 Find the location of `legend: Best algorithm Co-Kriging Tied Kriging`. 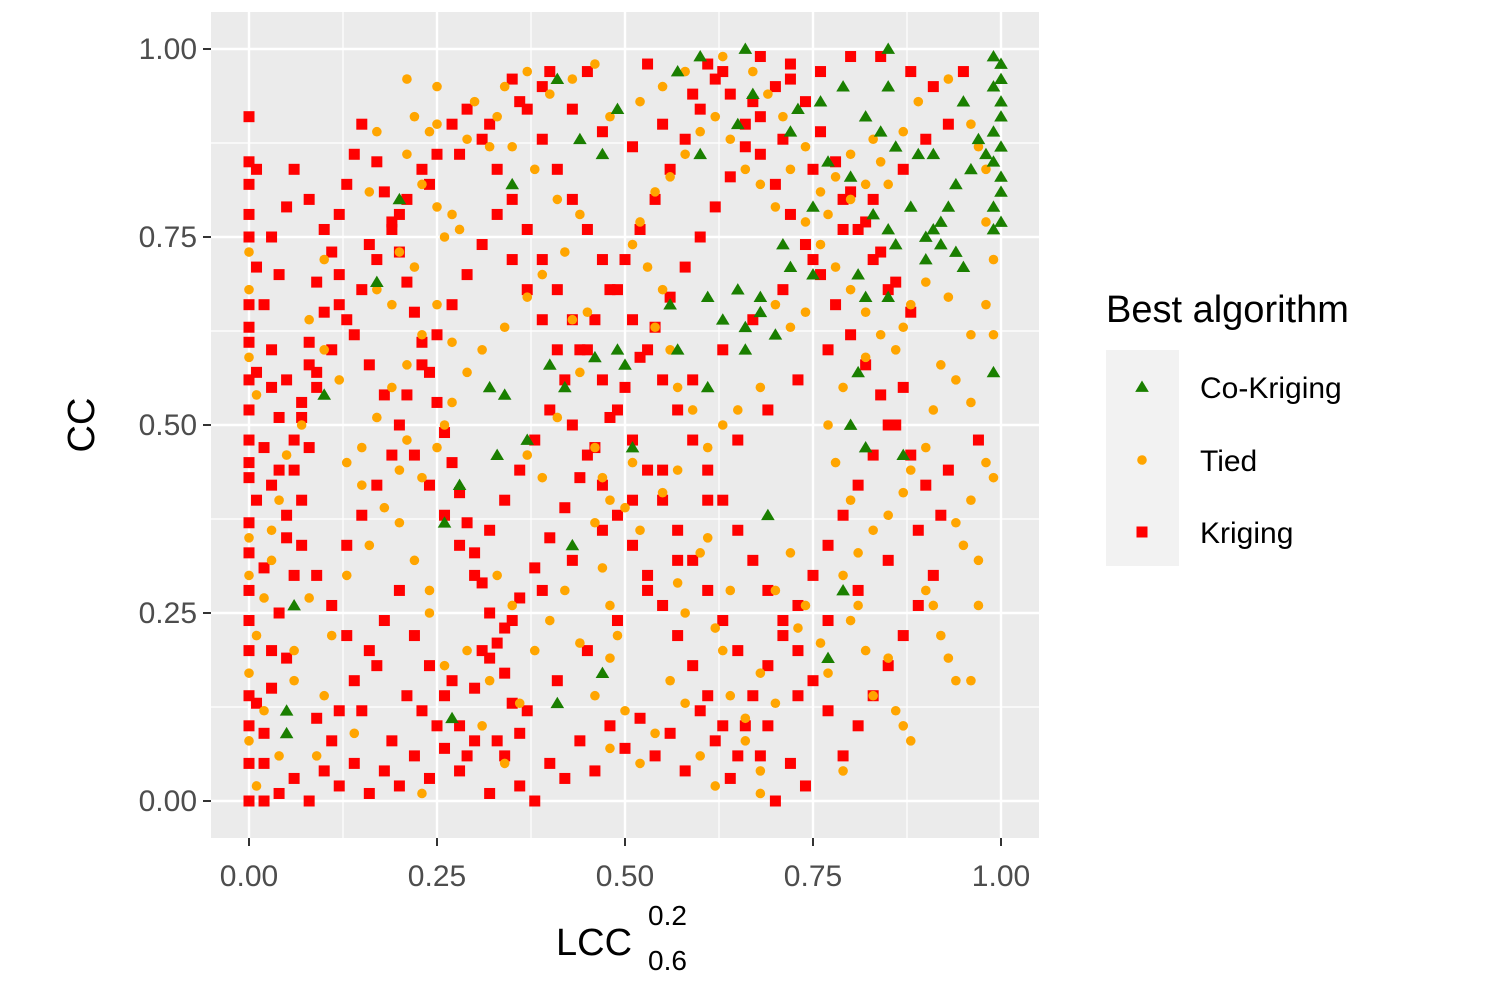

legend: Best algorithm Co-Kriging Tied Kriging is located at coordinates (1227, 427).